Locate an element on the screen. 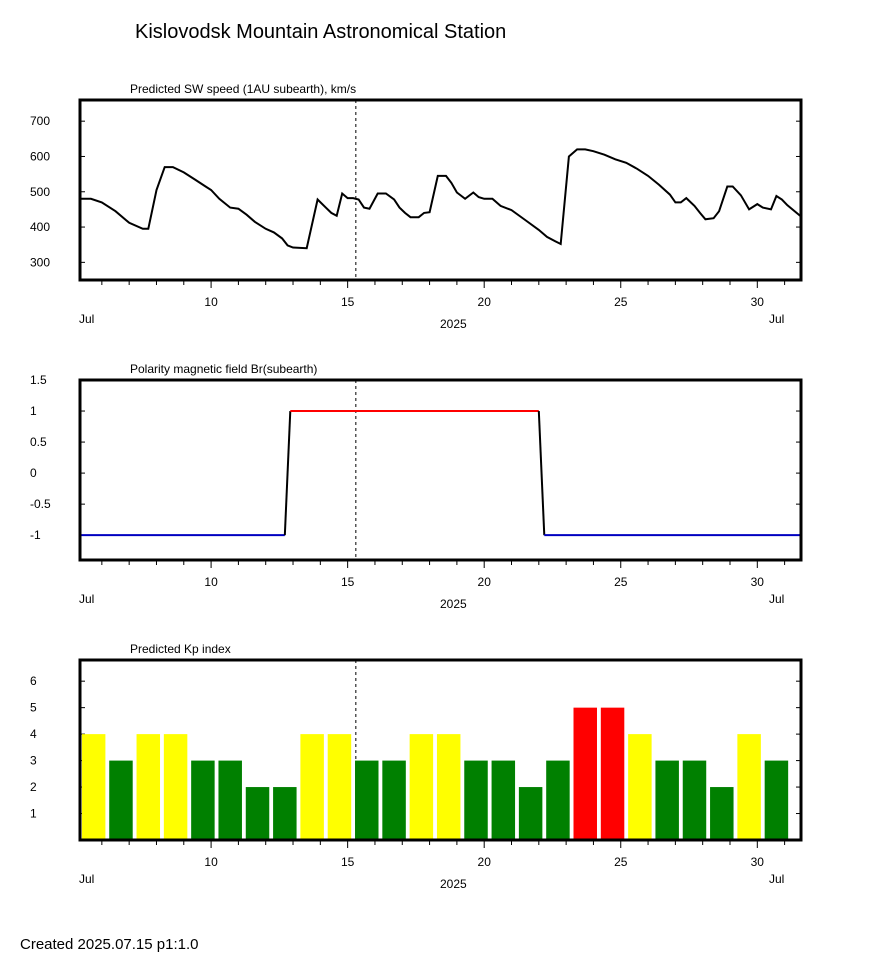  page-title: Kislovodsk Mountain Astronomical Station is located at coordinates (320, 32).